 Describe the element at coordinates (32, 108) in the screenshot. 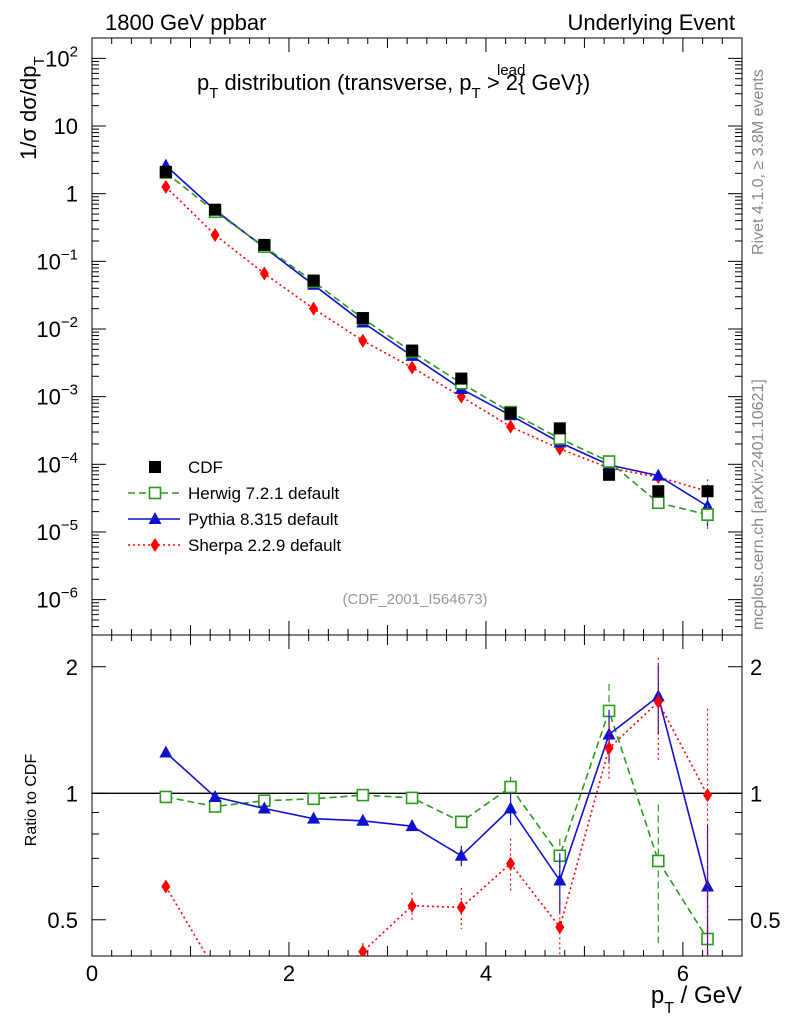

I see `main-y-label: 1/σ dσ/dpT` at that location.